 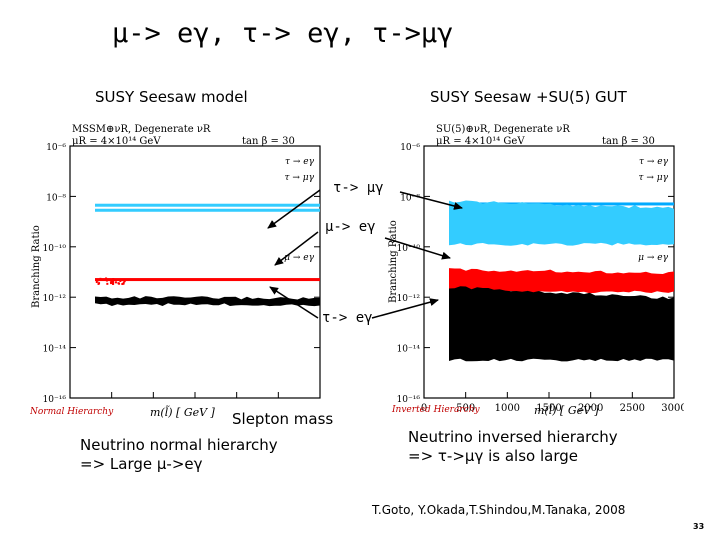 I want to click on arrow-mu-e-left, so click(x=296, y=248).